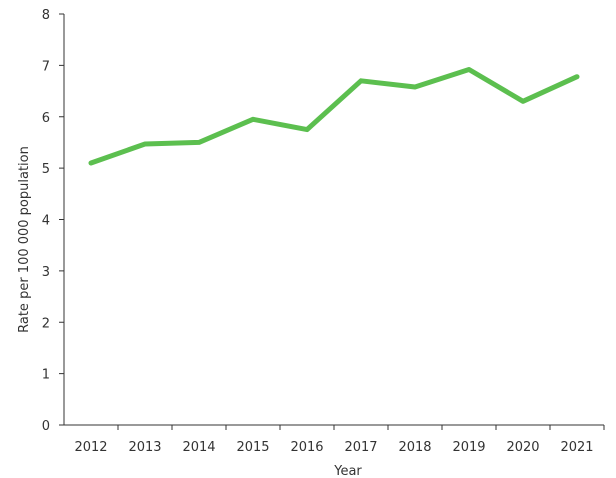  Describe the element at coordinates (306, 447) in the screenshot. I see `x-tick-label: 2016` at that location.